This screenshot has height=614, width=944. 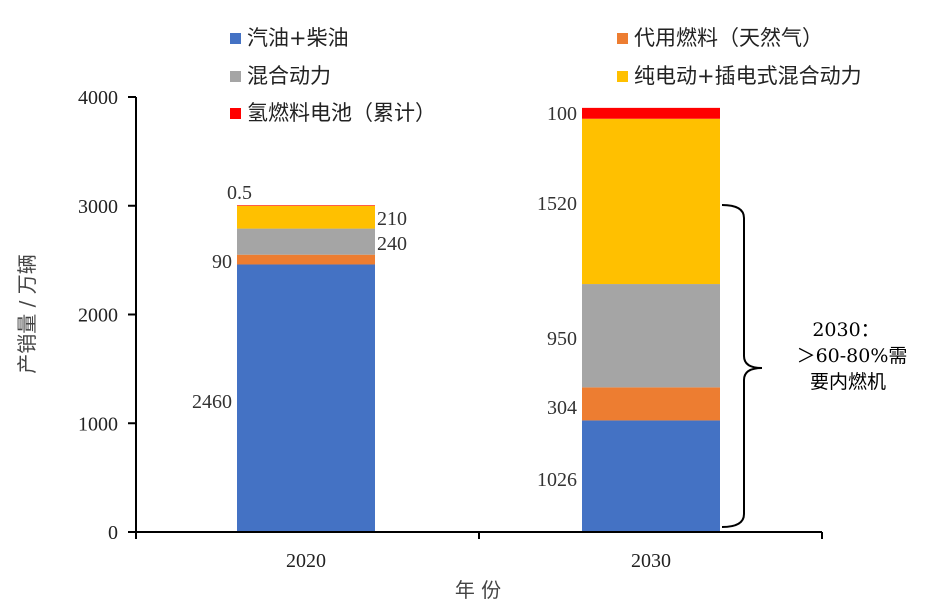 I want to click on legend-item: 代用燃料（天然气）, so click(x=720, y=38).